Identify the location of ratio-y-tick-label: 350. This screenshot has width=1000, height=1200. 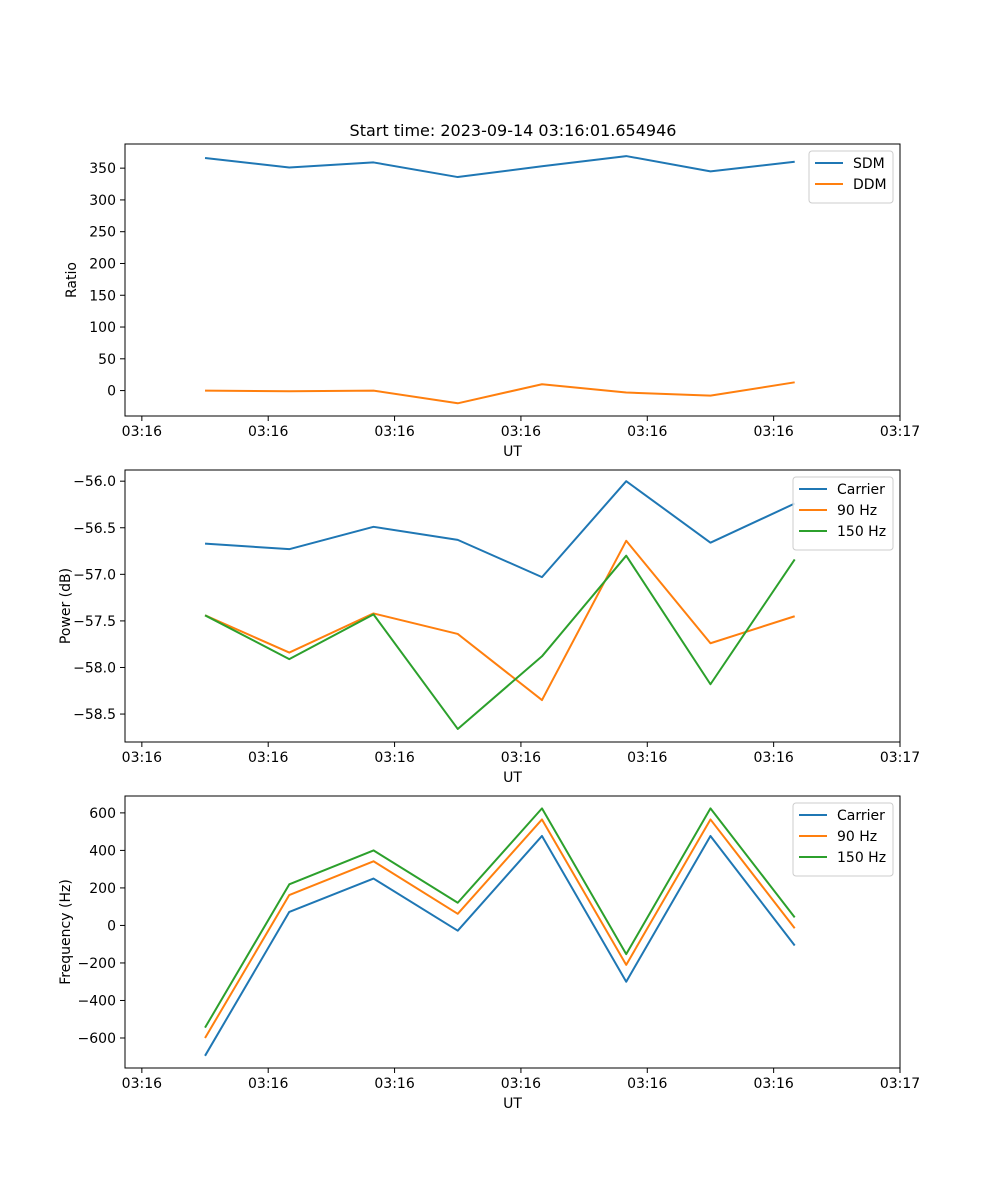
(102, 169).